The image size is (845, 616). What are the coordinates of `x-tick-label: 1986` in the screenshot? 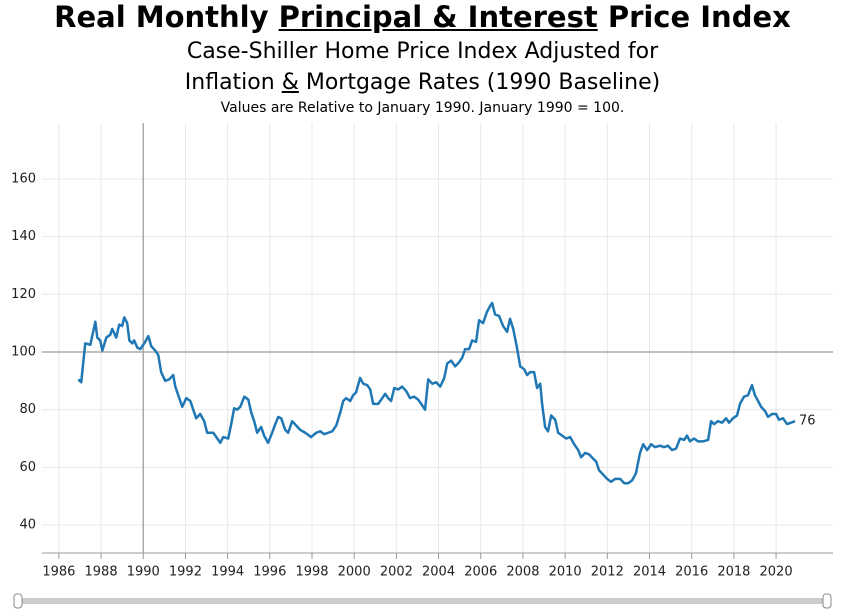 It's located at (58, 572).